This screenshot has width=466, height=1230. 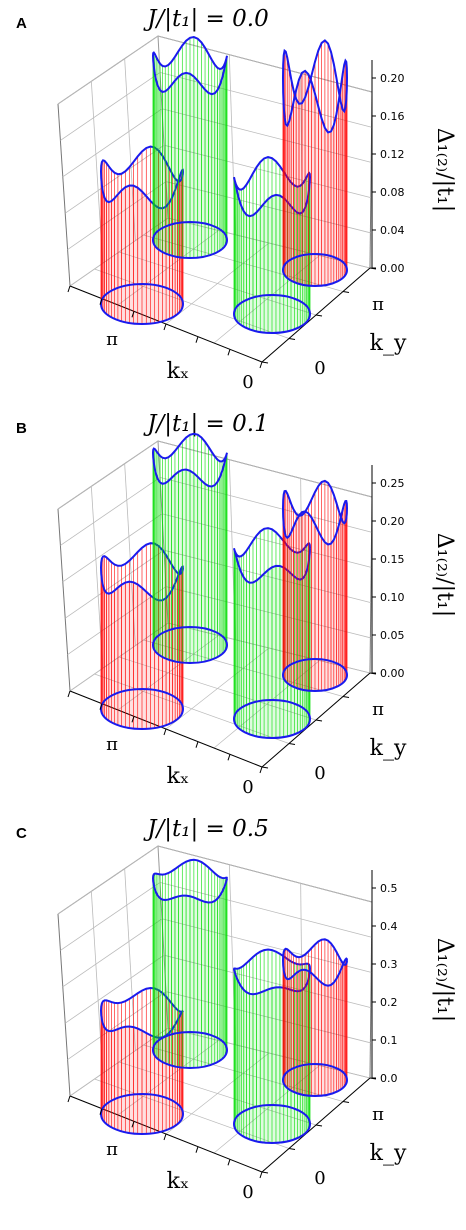 I want to click on z-tick-label: 0.16, so click(x=392, y=116).